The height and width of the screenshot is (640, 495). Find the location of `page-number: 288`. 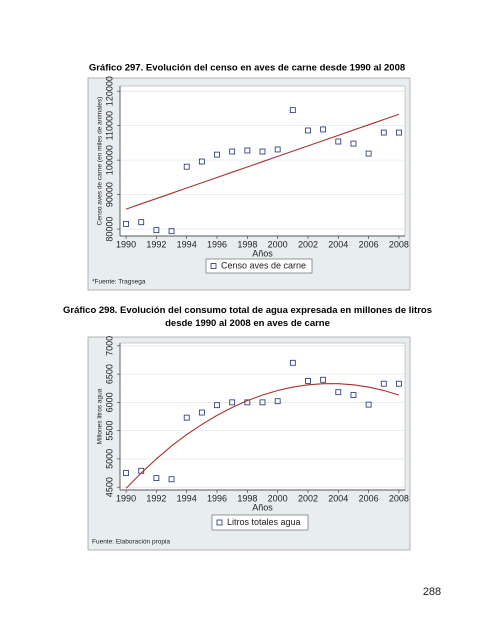

page-number: 288 is located at coordinates (432, 592).